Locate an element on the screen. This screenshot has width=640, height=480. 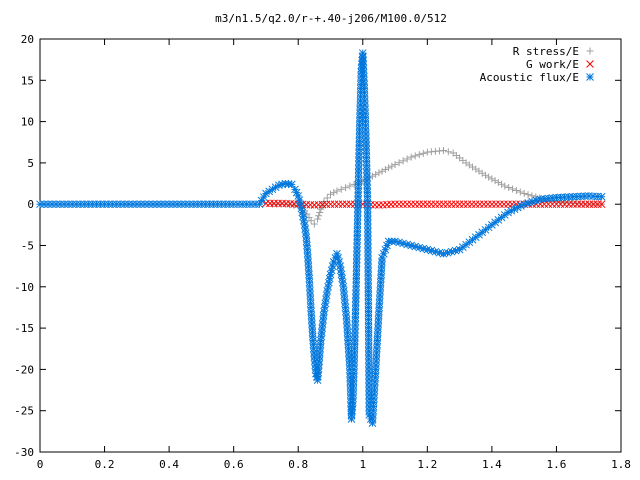
y-tick-label: 0 is located at coordinates (30, 204).